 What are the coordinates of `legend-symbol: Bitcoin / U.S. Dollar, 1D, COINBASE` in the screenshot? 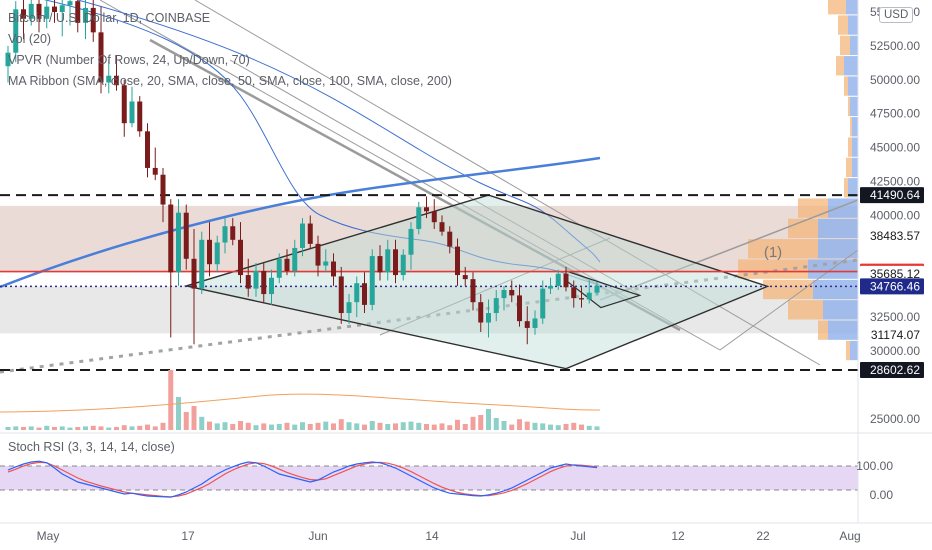 It's located at (109, 18).